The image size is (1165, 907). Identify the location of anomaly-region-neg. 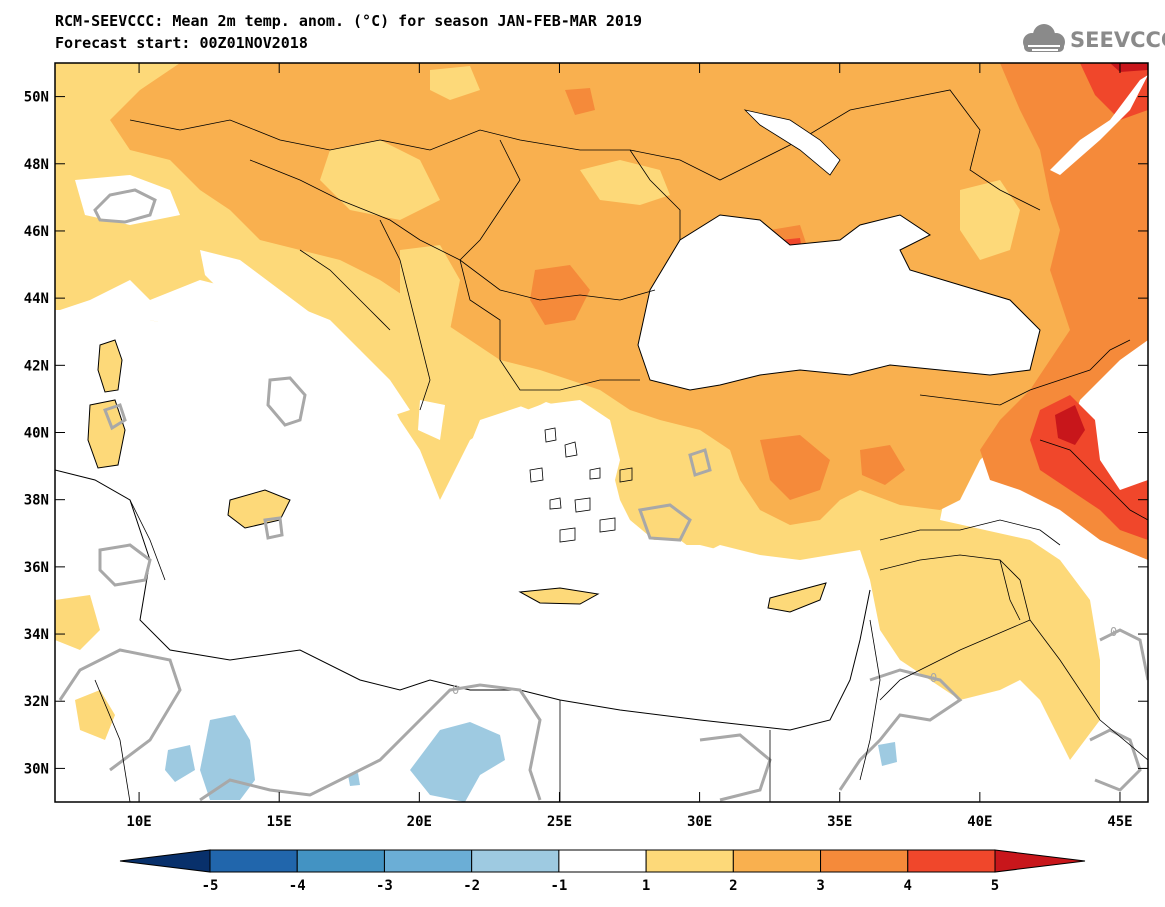
(227, 757).